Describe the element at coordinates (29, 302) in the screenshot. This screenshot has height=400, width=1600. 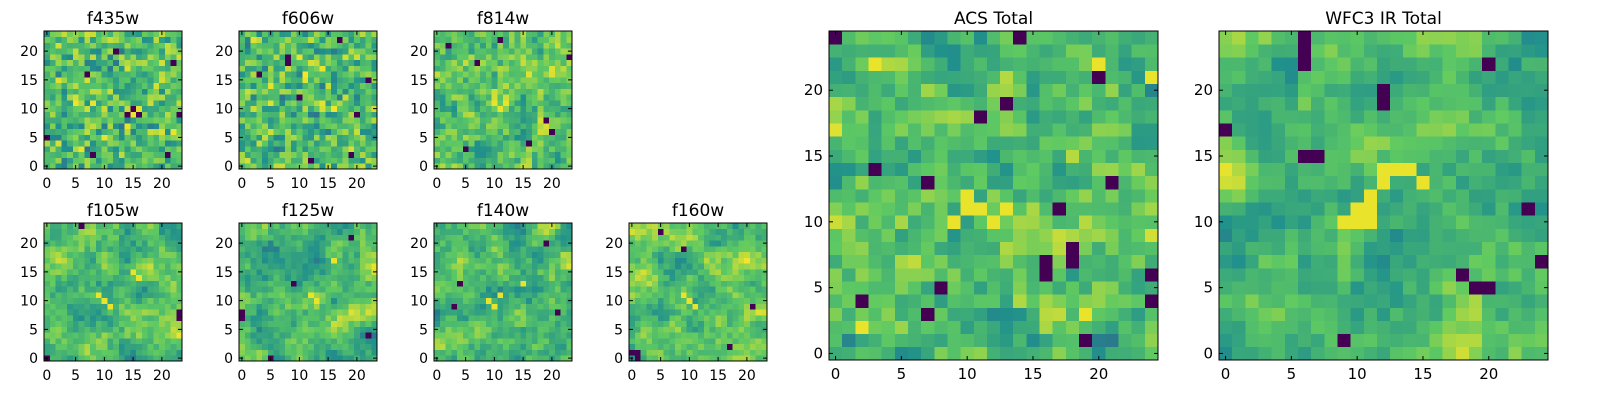
I see `y-tick-label: 10` at that location.